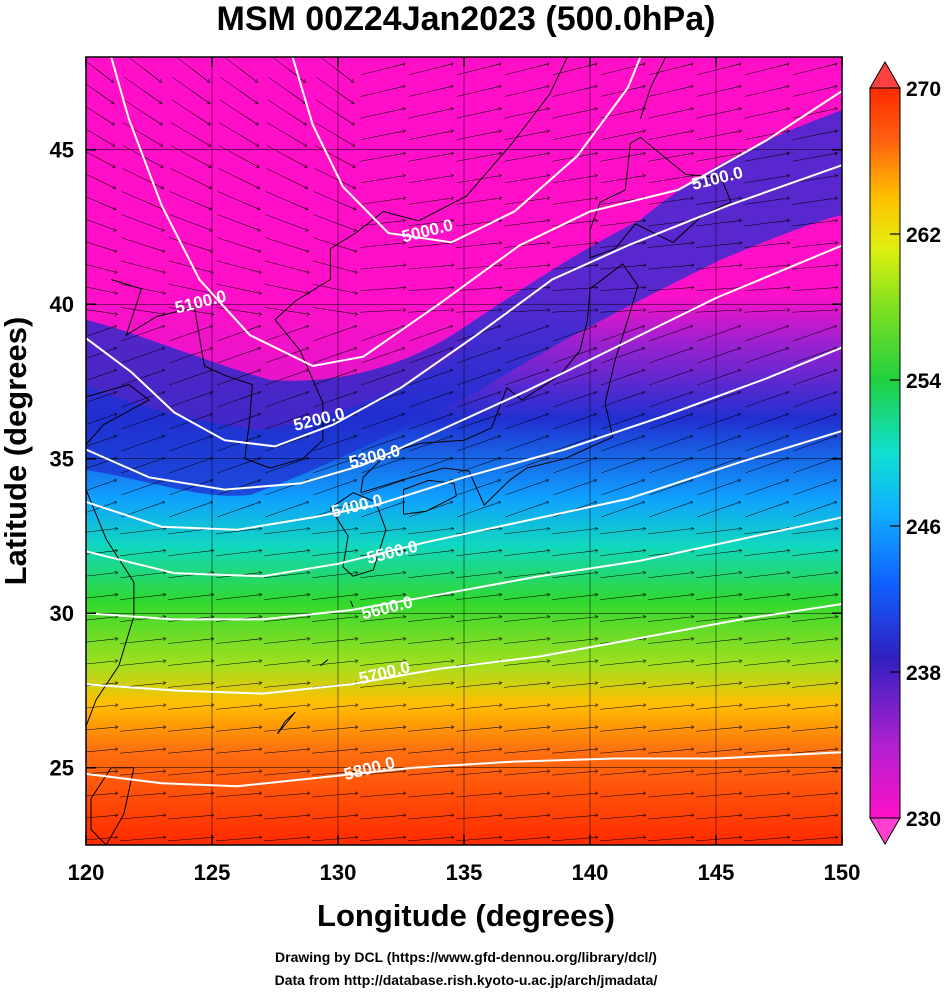 The height and width of the screenshot is (998, 950). Describe the element at coordinates (352, 604) in the screenshot. I see `coastline-path` at that location.